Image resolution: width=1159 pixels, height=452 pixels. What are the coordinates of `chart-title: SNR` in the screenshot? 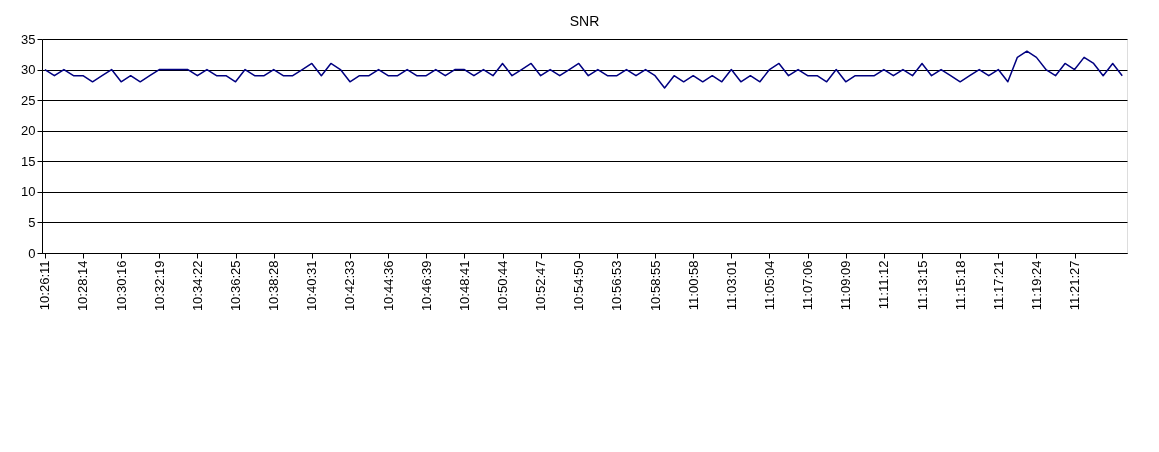 It's located at (584, 21).